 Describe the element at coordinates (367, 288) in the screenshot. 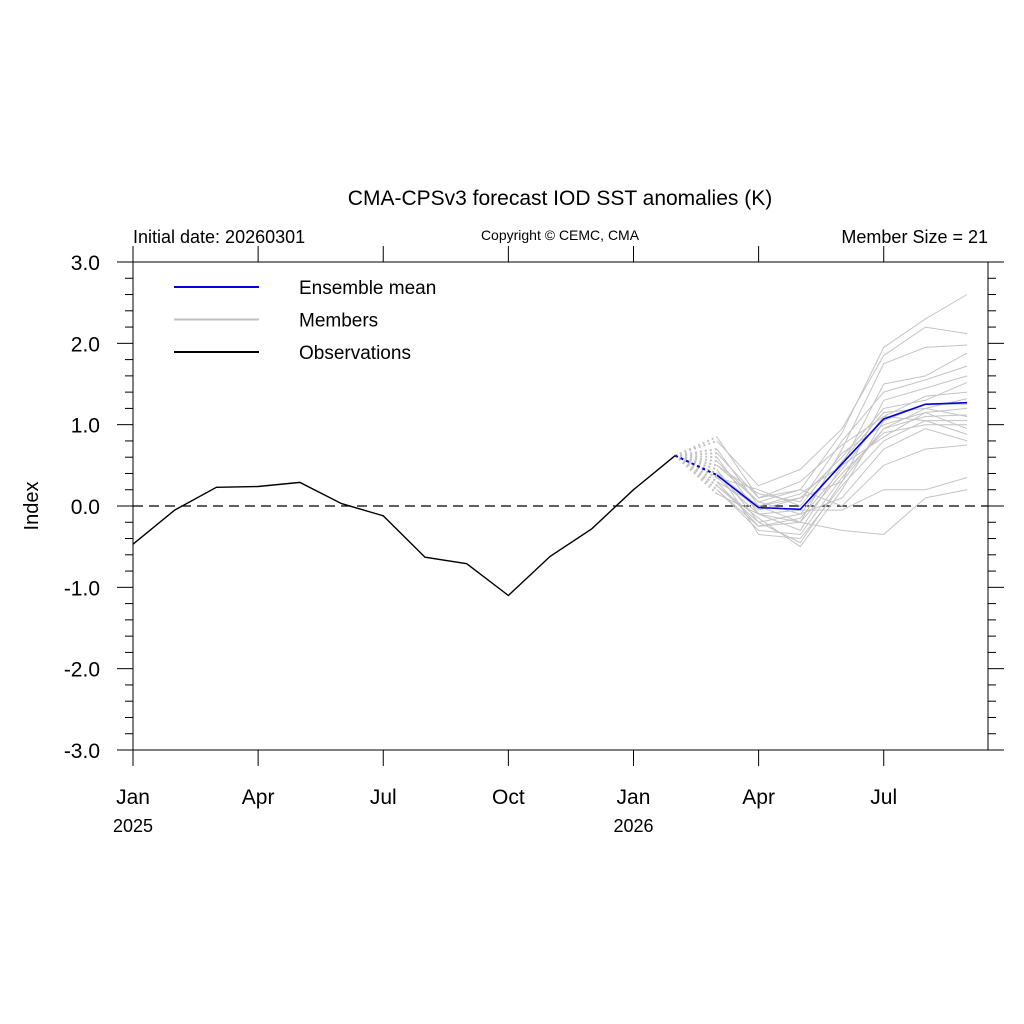

I see `legend-label: Ensemble mean` at that location.